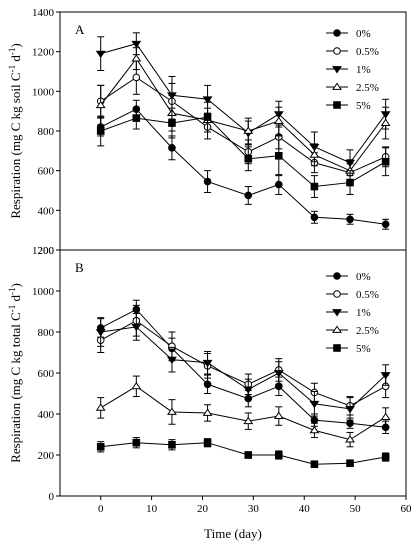 This screenshot has width=415, height=550. Describe the element at coordinates (43, 92) in the screenshot. I see `panel-a-y-tick-label: 1000` at that location.